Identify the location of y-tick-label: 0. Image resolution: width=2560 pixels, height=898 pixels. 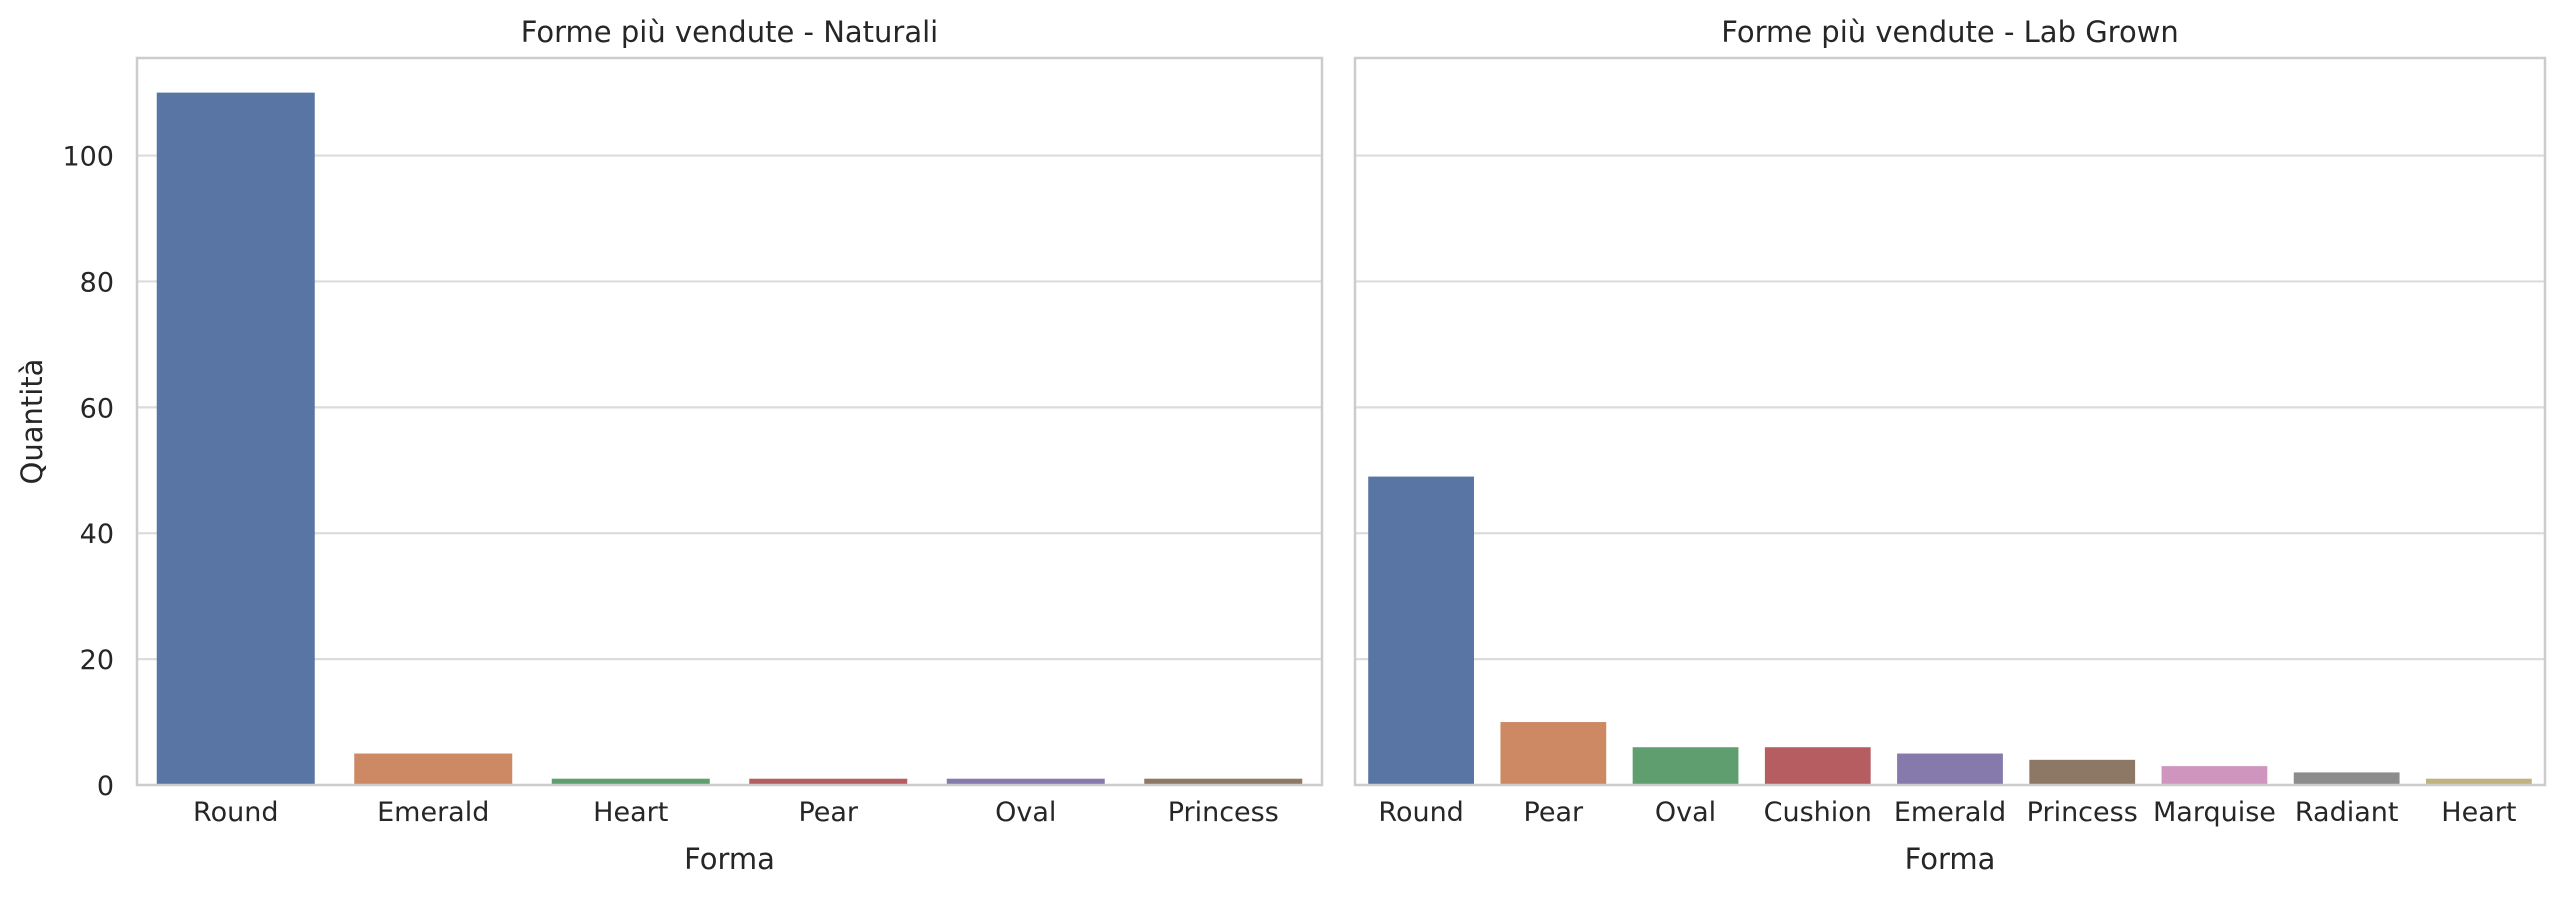
(105, 786).